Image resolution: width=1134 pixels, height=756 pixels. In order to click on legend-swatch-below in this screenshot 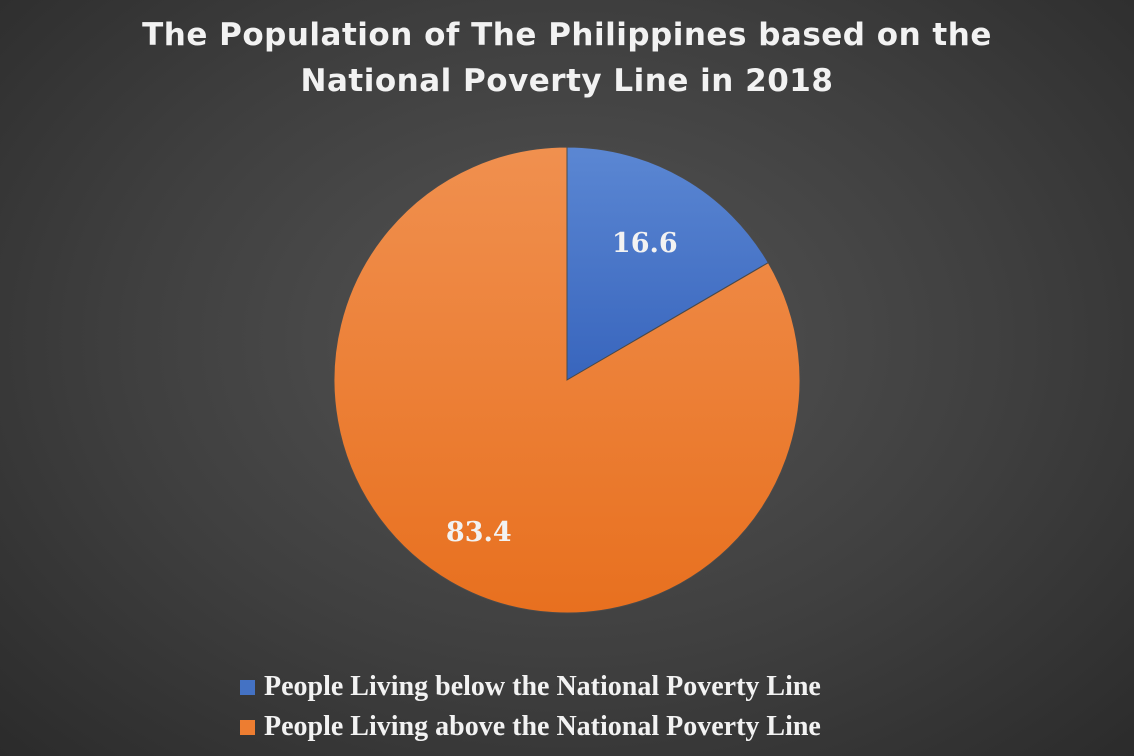, I will do `click(247, 687)`.